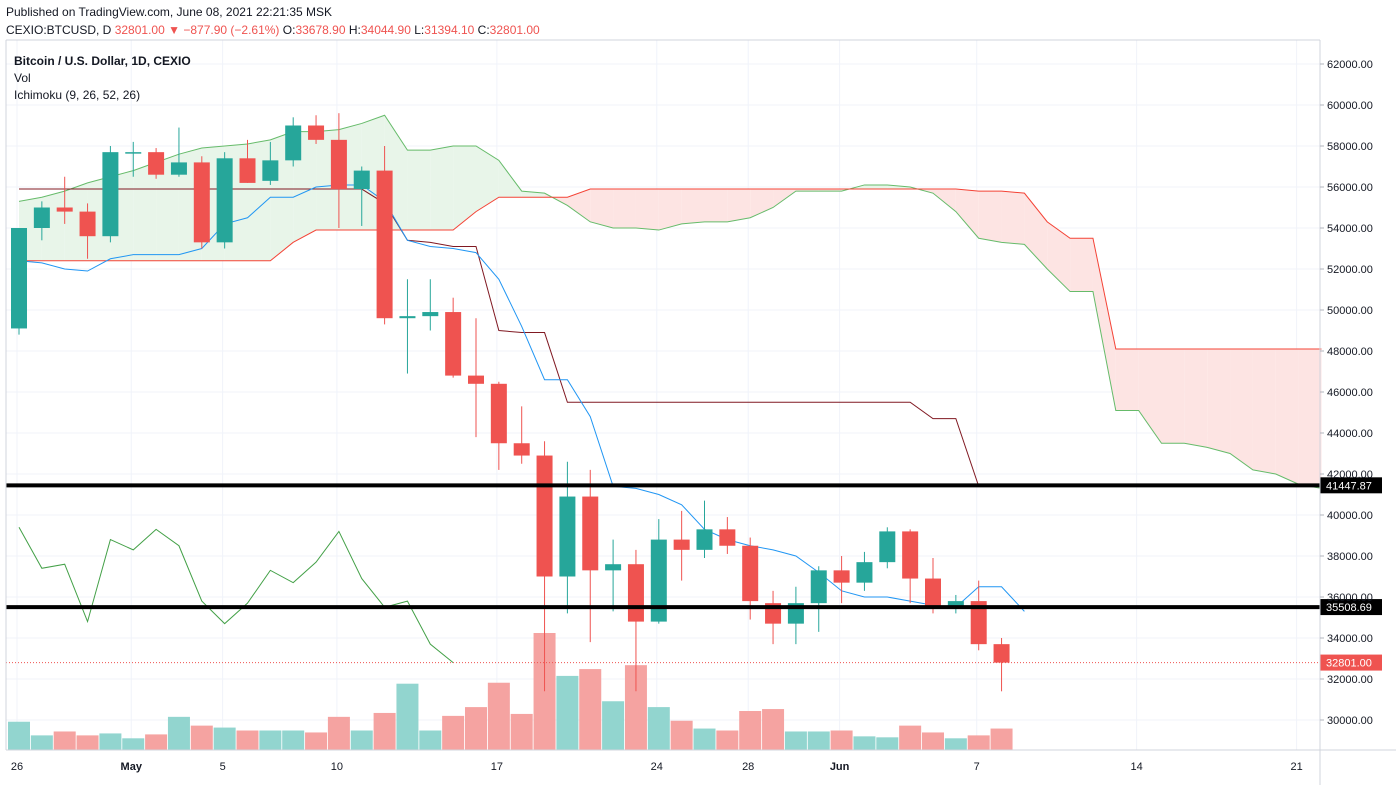  I want to click on y-tick-label: 46000.00, so click(1350, 393).